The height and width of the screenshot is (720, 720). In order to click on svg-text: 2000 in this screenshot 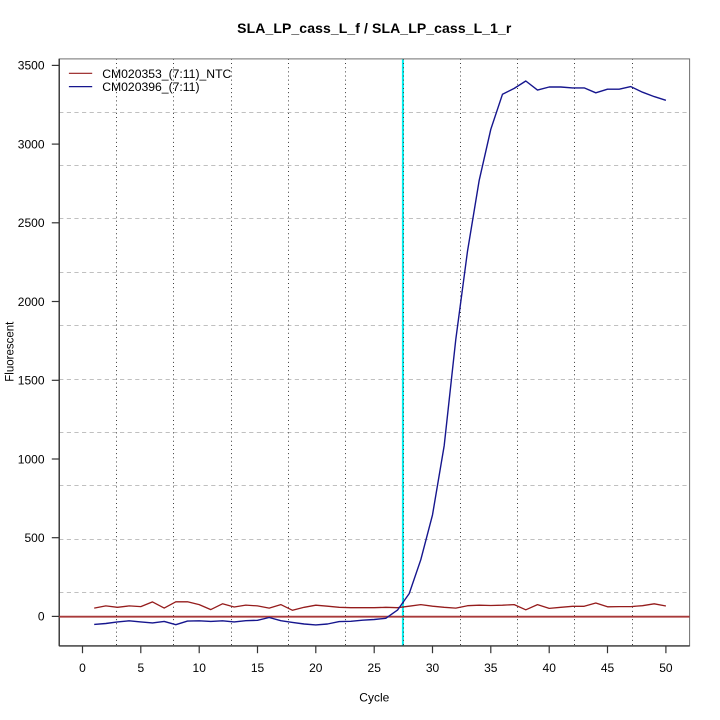, I will do `click(31, 302)`.